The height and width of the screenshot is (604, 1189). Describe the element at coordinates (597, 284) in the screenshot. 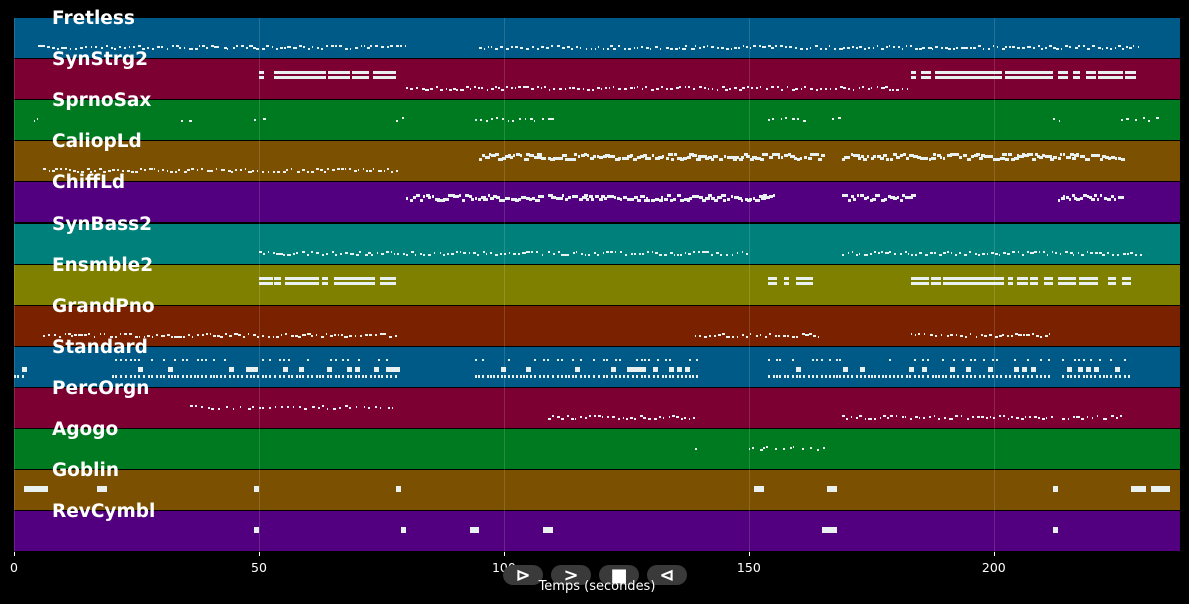

I see `track-ensmble2` at that location.